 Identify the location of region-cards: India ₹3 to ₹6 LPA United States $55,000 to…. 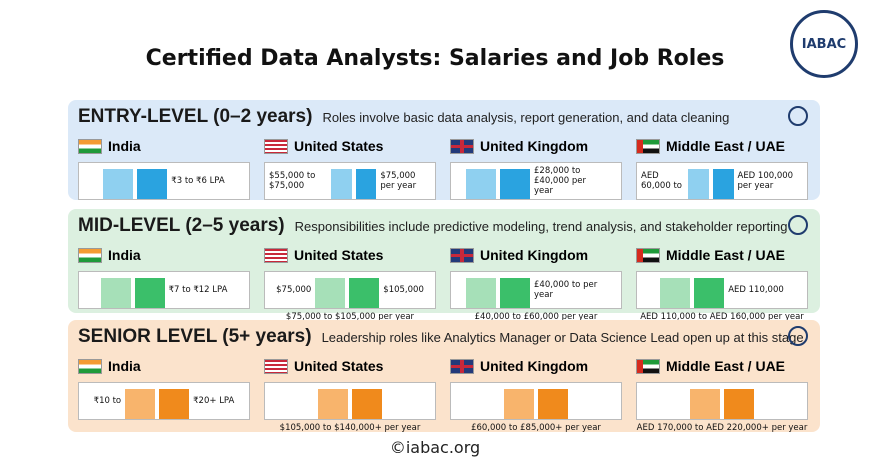
(444, 168).